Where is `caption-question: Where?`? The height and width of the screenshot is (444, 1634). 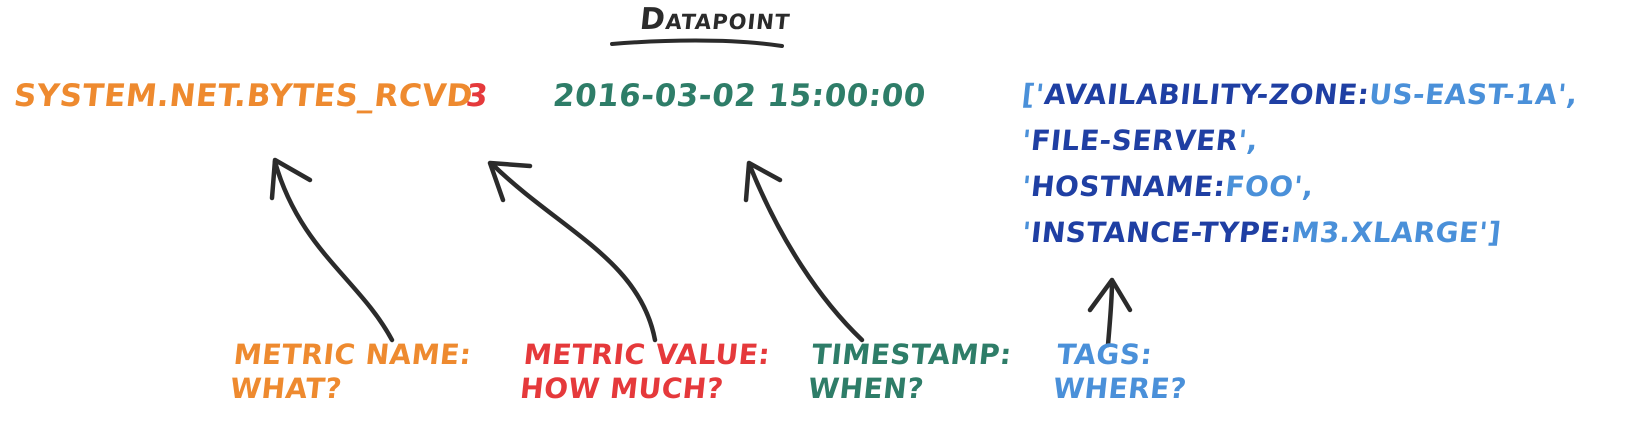 caption-question: Where? is located at coordinates (1120, 388).